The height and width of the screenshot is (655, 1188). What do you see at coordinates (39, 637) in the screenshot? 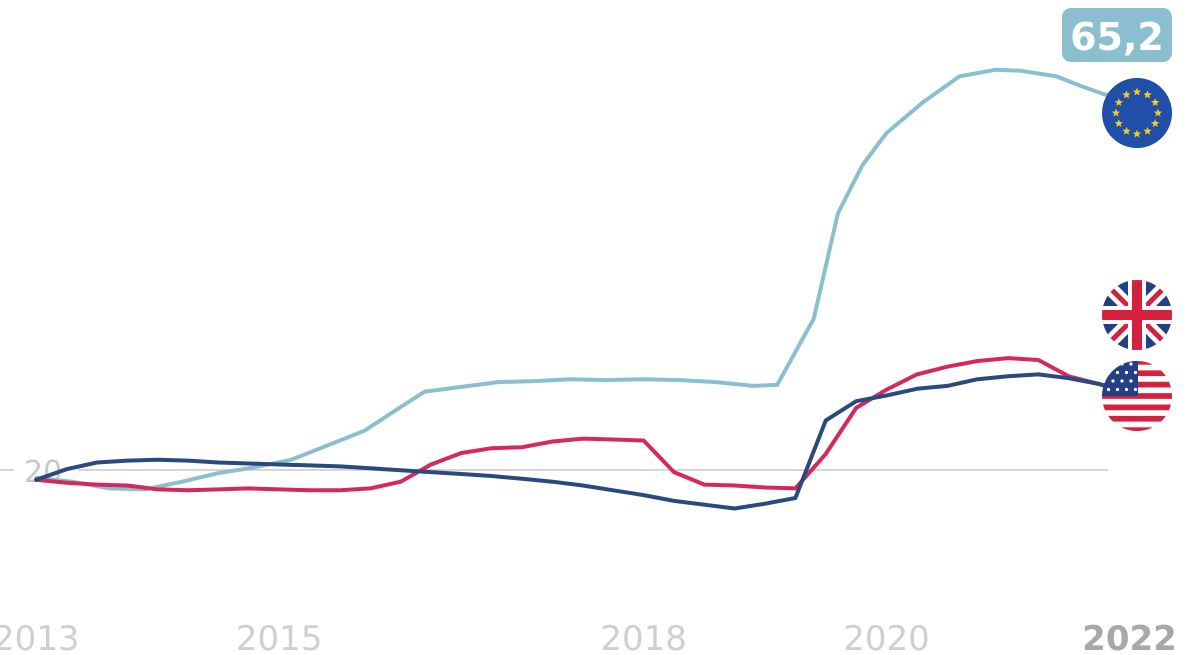
I see `xtick-label-2013: 2013` at bounding box center [39, 637].